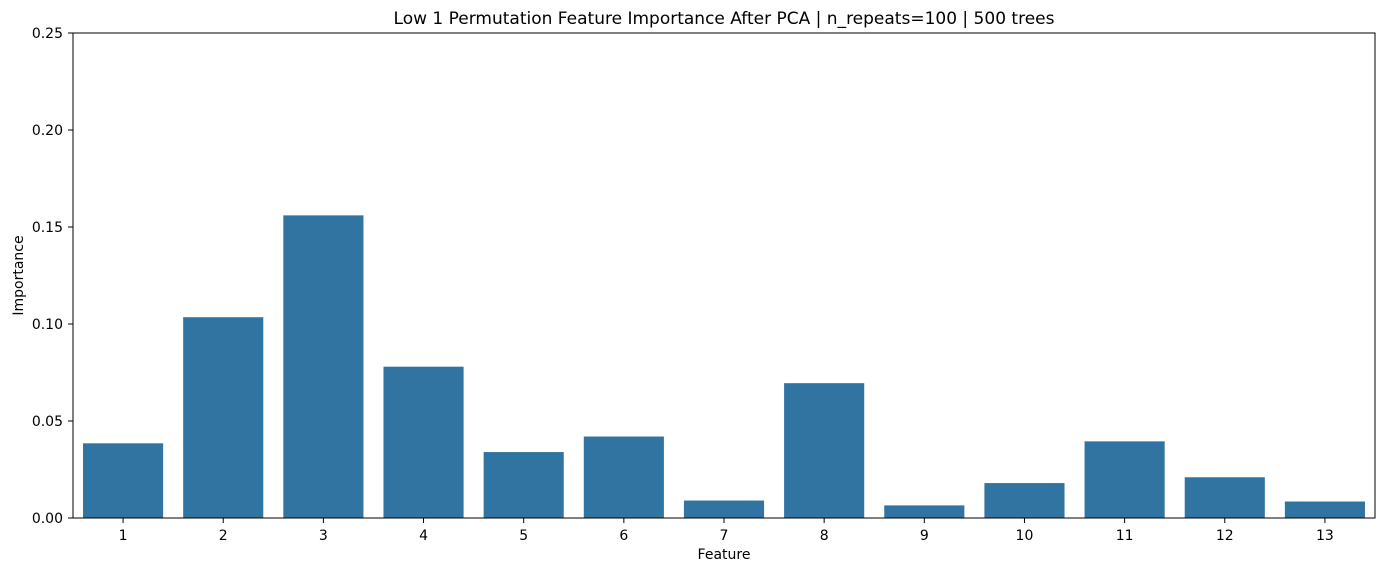 This screenshot has width=1386, height=573. Describe the element at coordinates (47, 422) in the screenshot. I see `y-tick-label-0.05: 0.05` at that location.